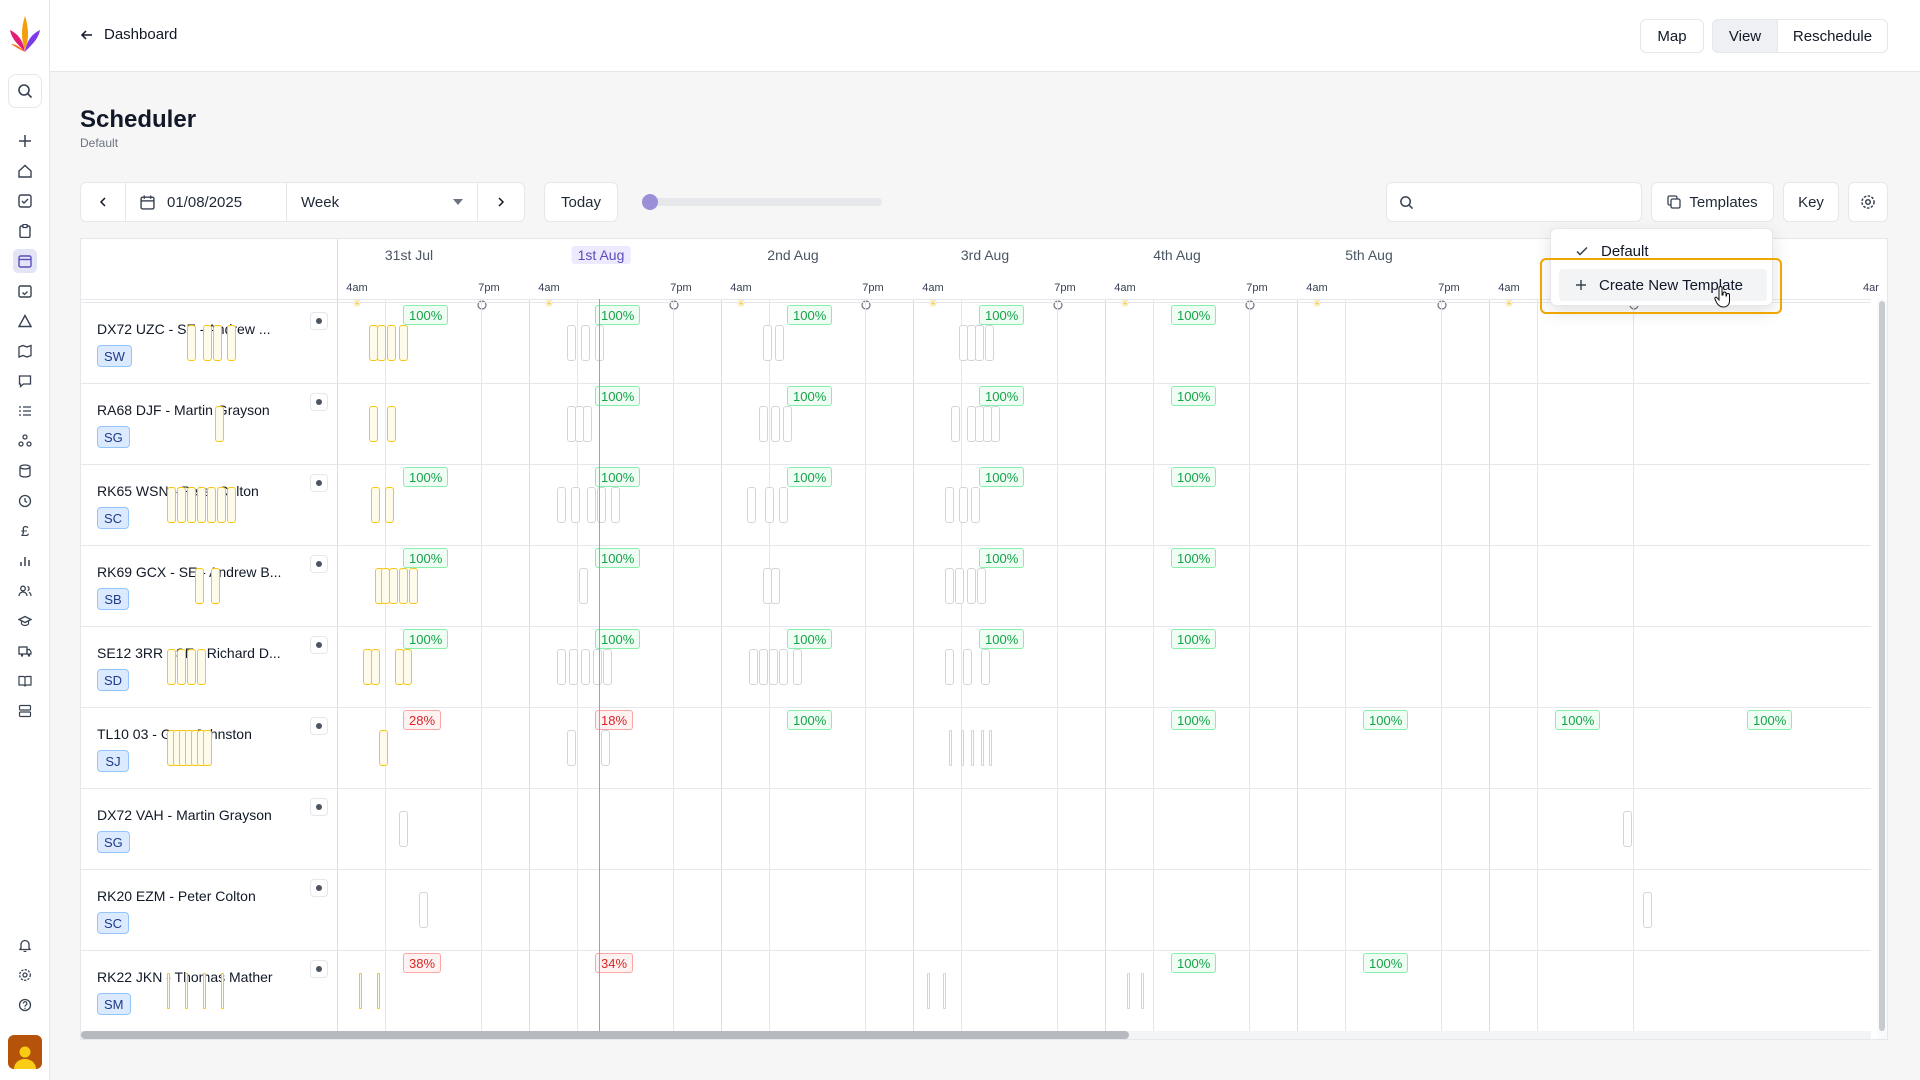  What do you see at coordinates (1712, 202) in the screenshot?
I see `templates-button: Templates` at bounding box center [1712, 202].